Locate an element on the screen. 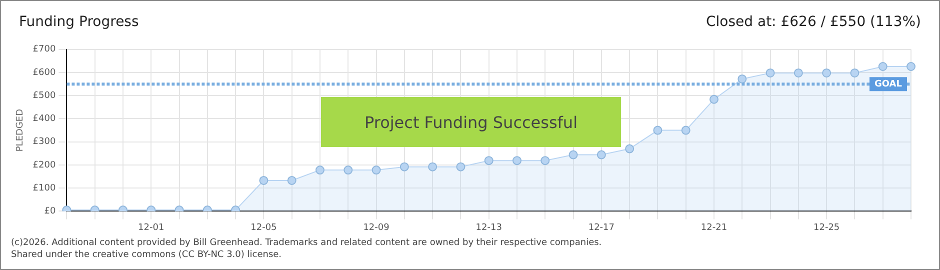 The height and width of the screenshot is (270, 940). x-tick-label: 12-17 is located at coordinates (601, 227).